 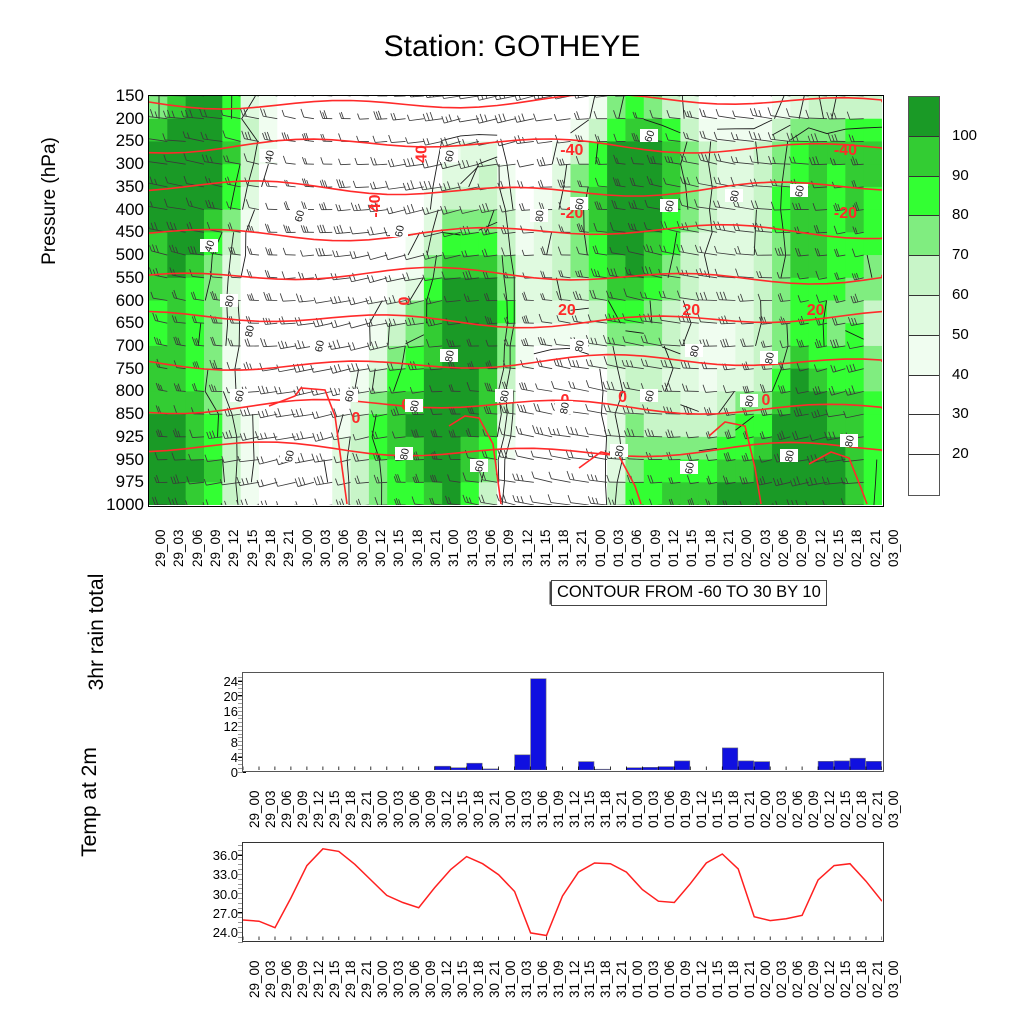 What do you see at coordinates (718, 979) in the screenshot?
I see `xaxis-tick-label: 01_15` at bounding box center [718, 979].